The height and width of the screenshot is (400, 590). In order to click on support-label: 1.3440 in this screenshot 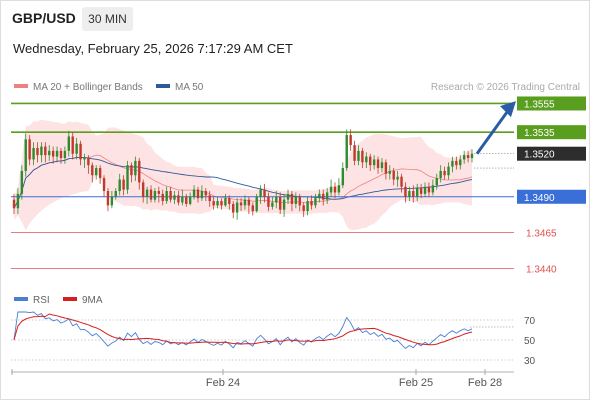, I will do `click(541, 270)`.